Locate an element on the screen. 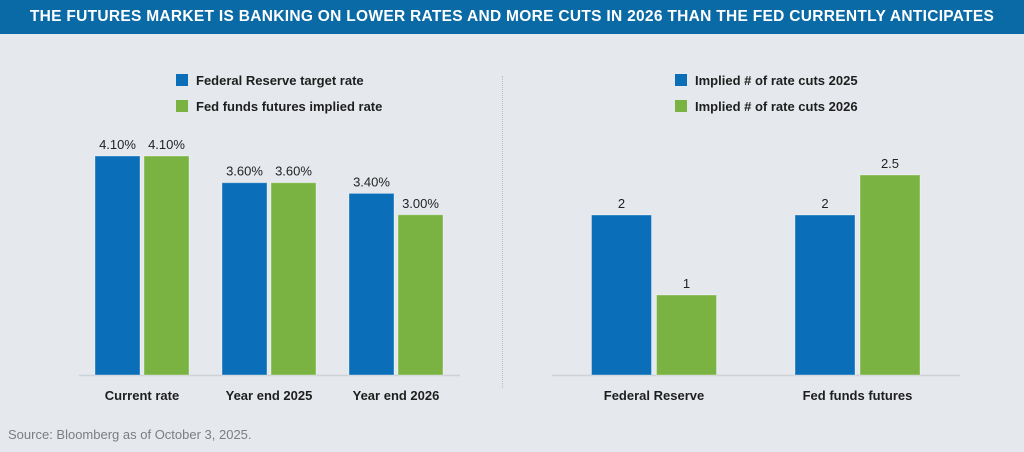 This screenshot has width=1024, height=452. legend-item-cuts-2025: Implied # of rate cuts 2025 is located at coordinates (766, 80).